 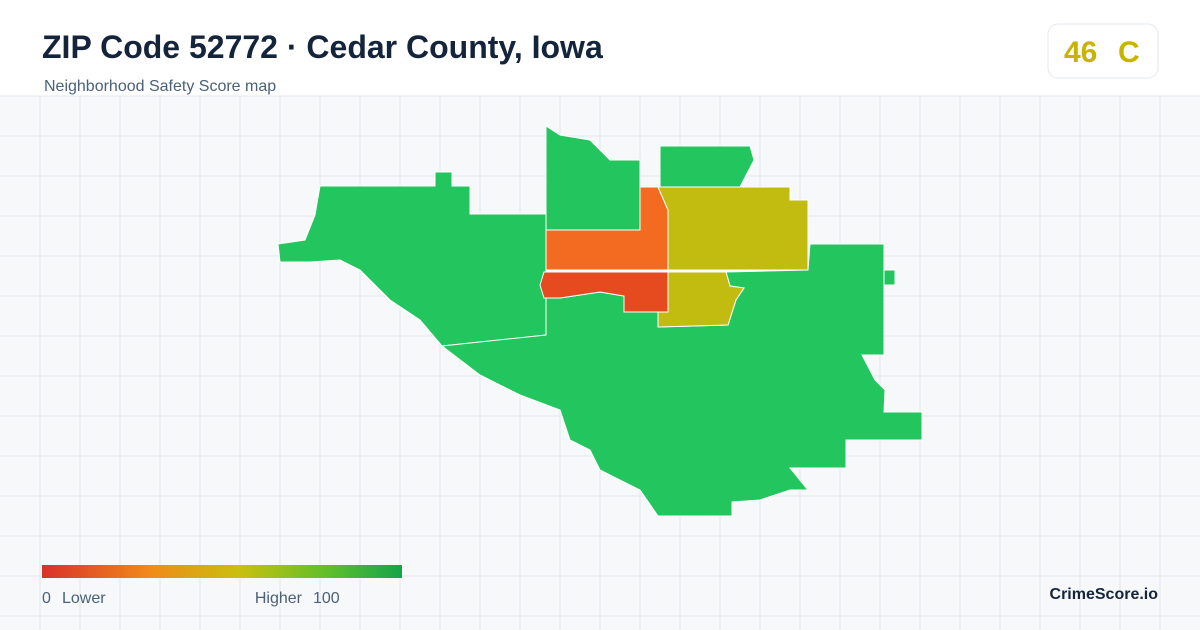 What do you see at coordinates (1103, 51) in the screenshot?
I see `score-badge` at bounding box center [1103, 51].